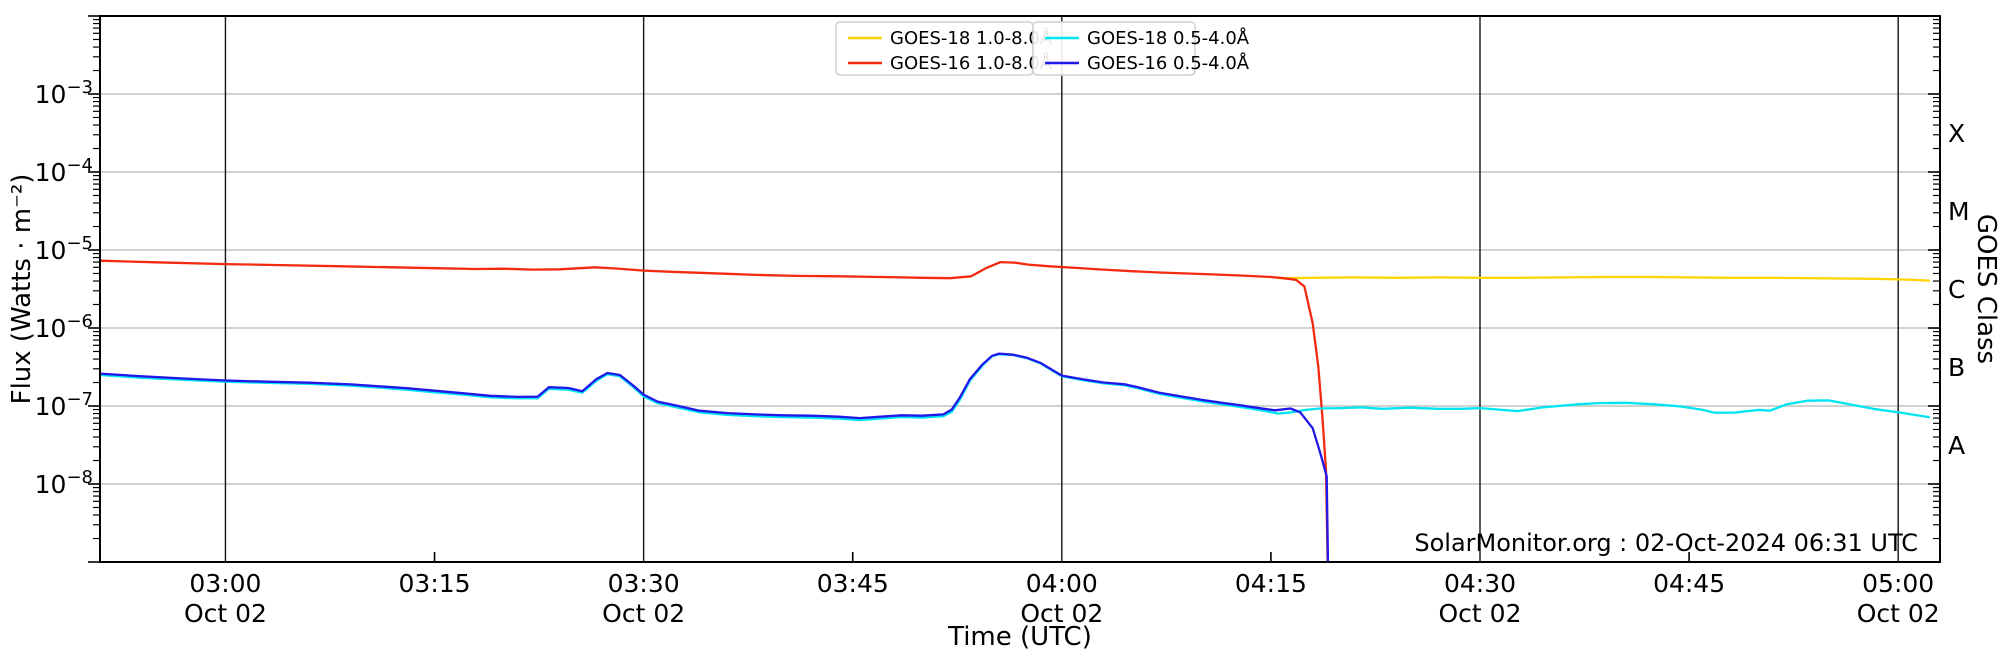  Describe the element at coordinates (1956, 445) in the screenshot. I see `goes-class-label: A` at that location.